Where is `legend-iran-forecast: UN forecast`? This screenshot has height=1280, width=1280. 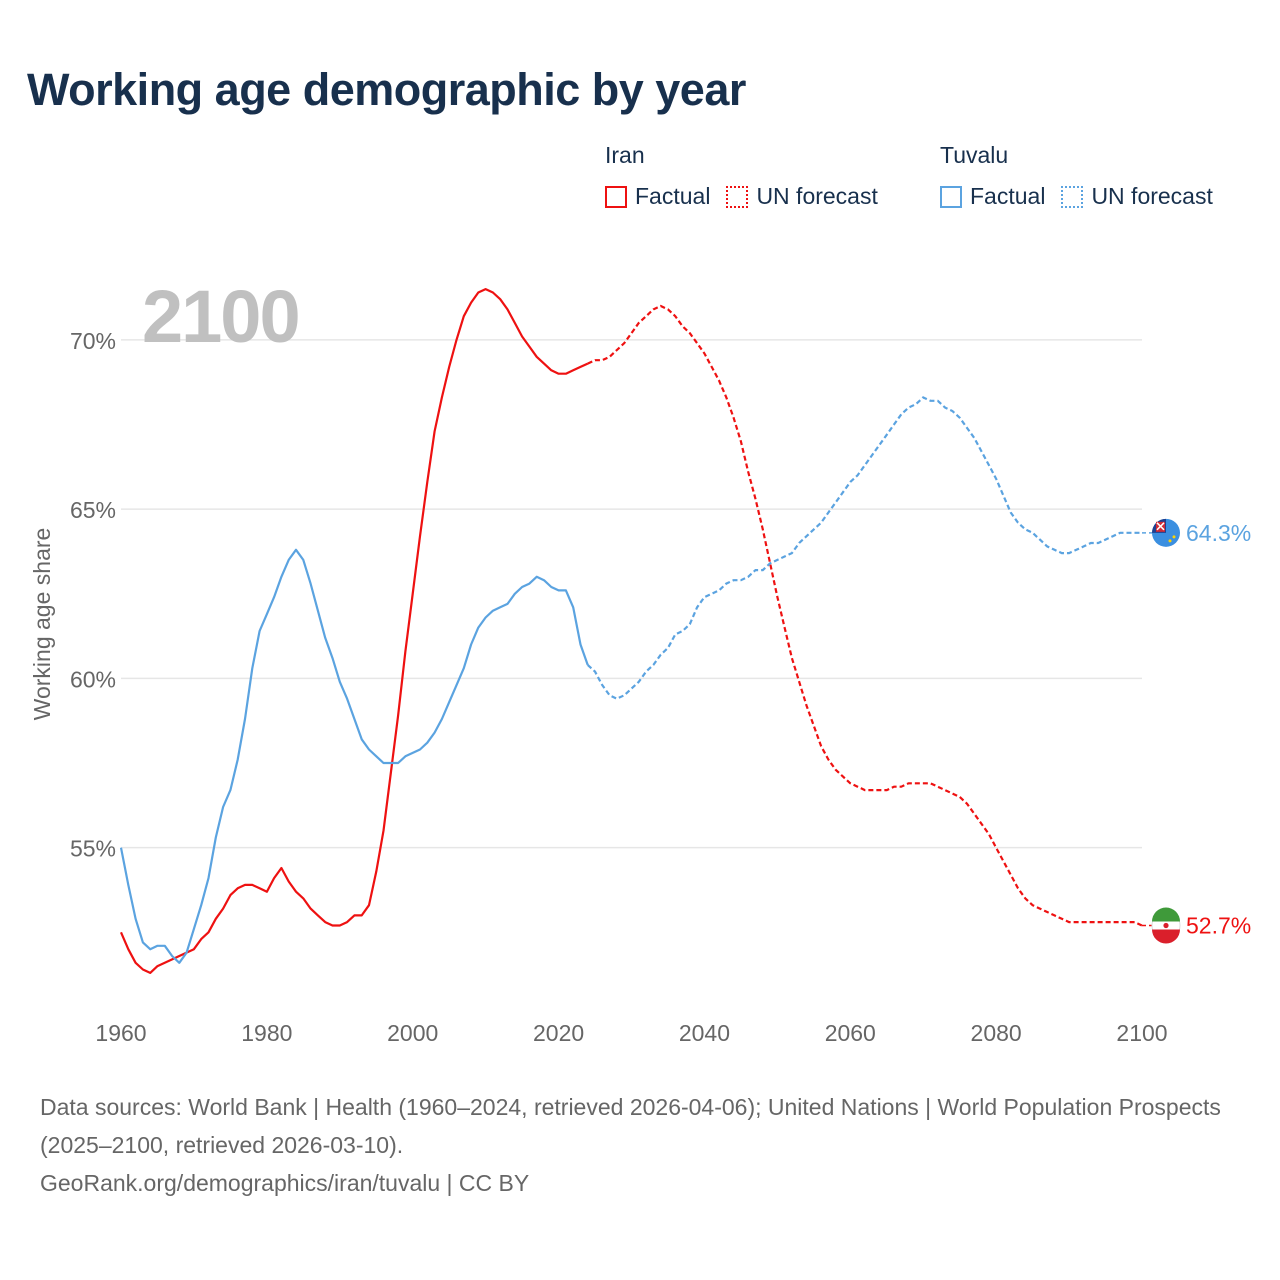
legend-iran-forecast: UN forecast is located at coordinates (802, 196).